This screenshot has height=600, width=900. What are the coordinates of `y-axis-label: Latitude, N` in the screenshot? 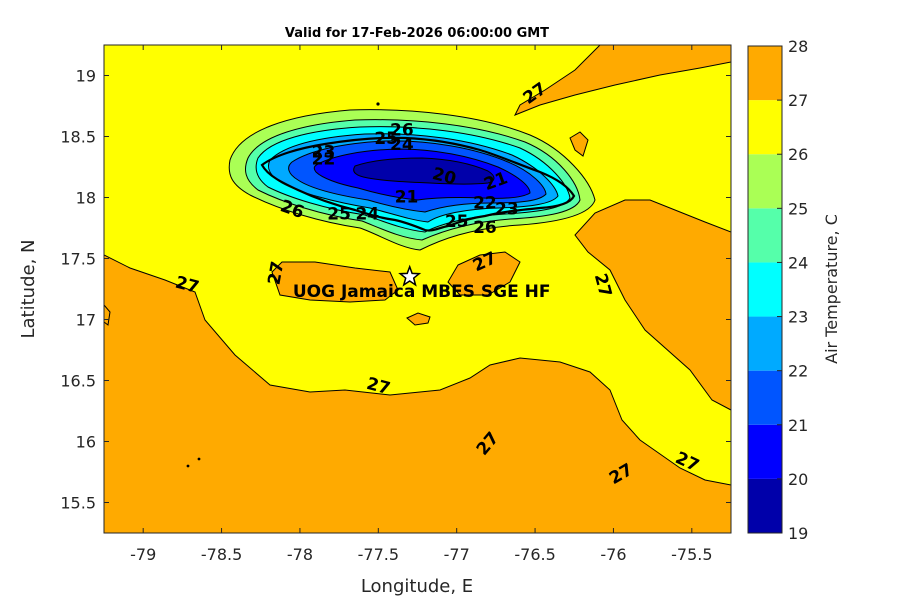 It's located at (28, 289).